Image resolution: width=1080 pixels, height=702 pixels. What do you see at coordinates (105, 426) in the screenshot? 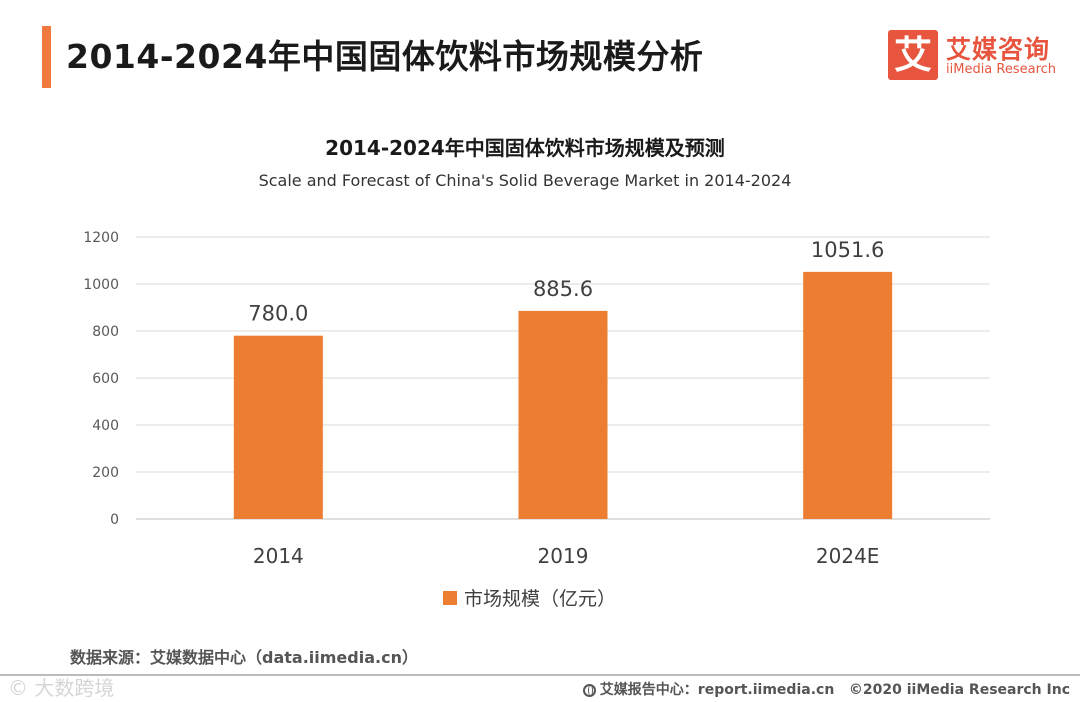
I see `y-tick-label: 400` at bounding box center [105, 426].